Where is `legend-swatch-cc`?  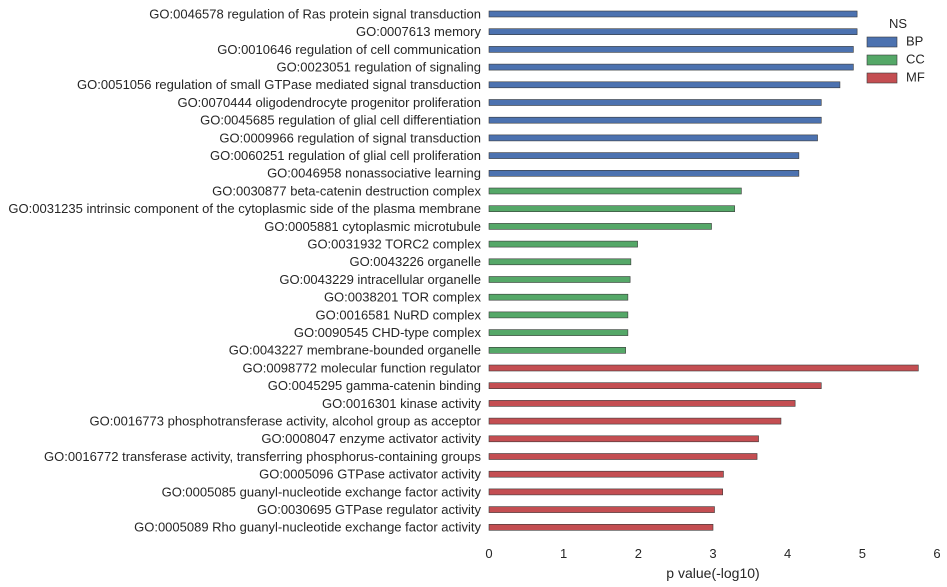 legend-swatch-cc is located at coordinates (882, 60).